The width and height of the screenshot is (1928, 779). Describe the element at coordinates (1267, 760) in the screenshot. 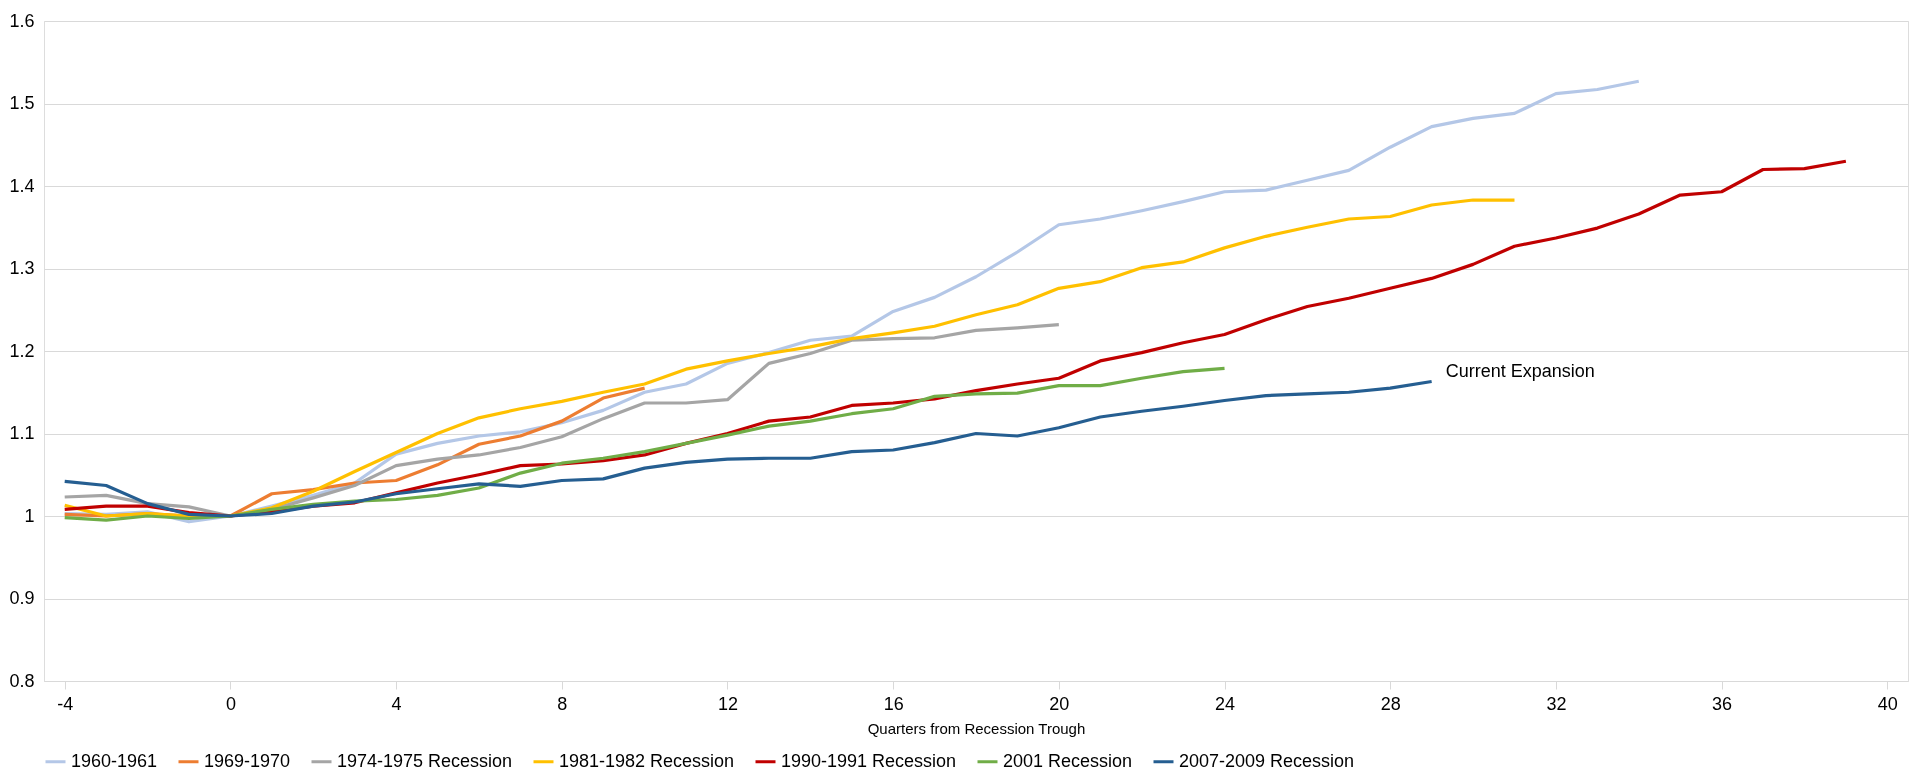

I see `legend-label: 2007-2009 Recession` at that location.